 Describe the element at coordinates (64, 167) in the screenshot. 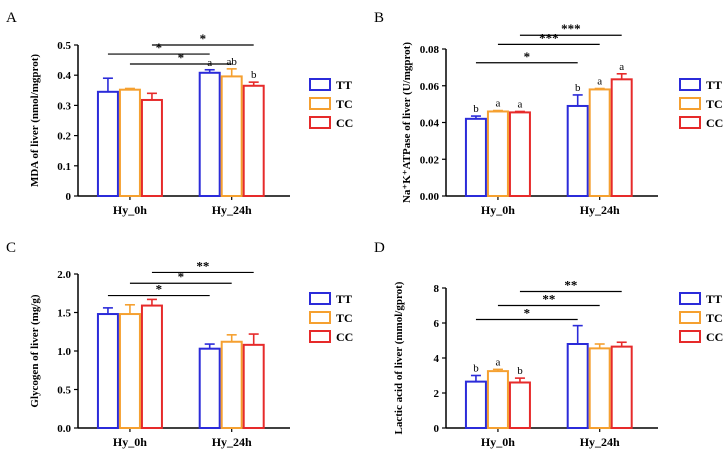

I see `y-tick-label: 0.1` at that location.